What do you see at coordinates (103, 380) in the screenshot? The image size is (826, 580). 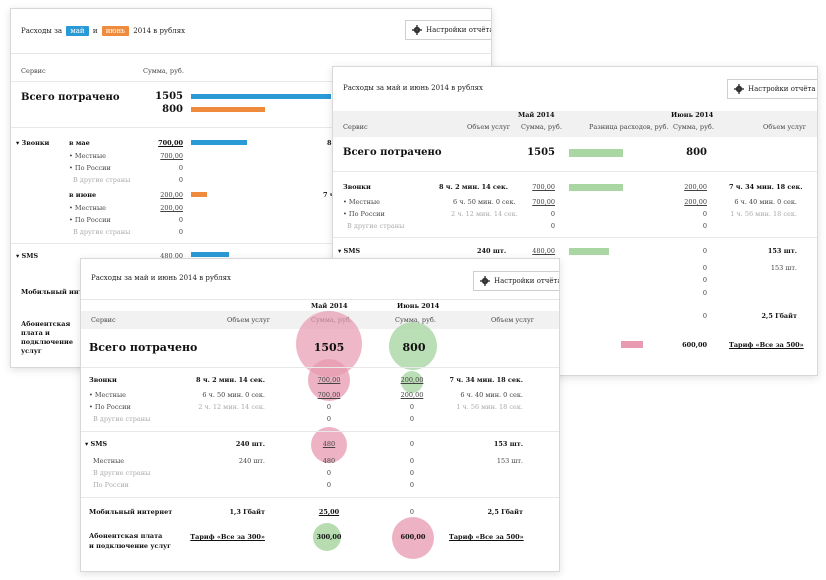 I see `calls-label: Звонки` at bounding box center [103, 380].